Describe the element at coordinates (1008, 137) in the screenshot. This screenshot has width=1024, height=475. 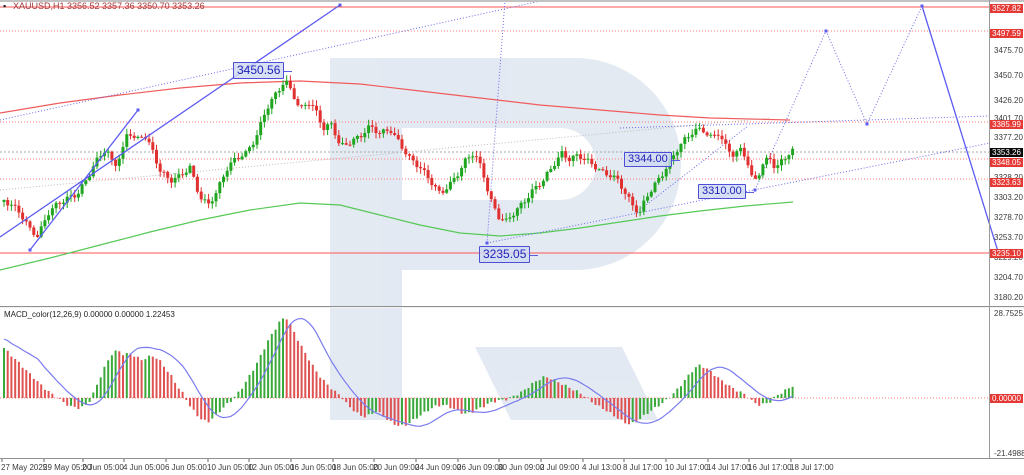
I see `price-axis-tick: 3377.20` at that location.